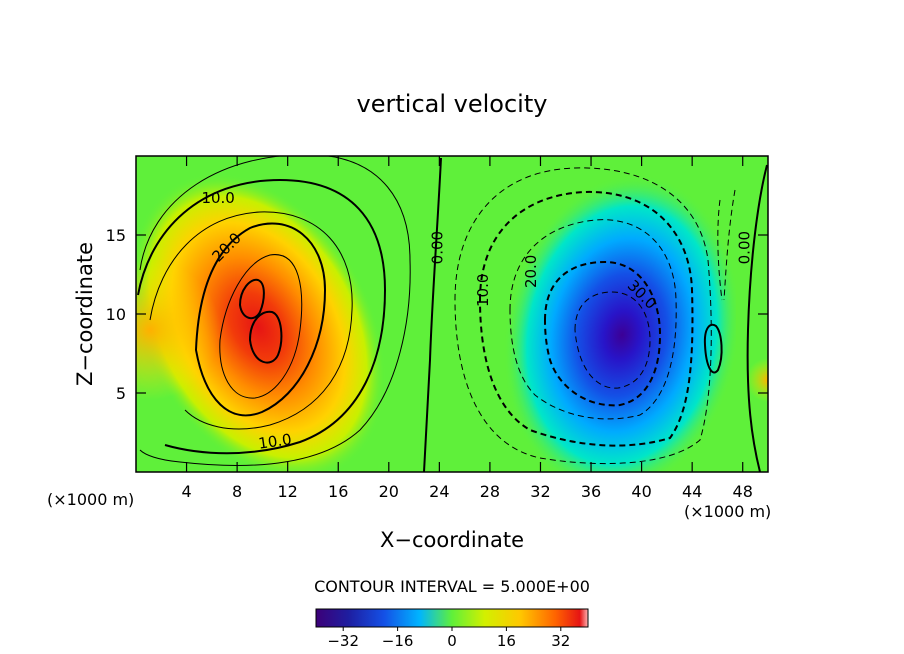  Describe the element at coordinates (288, 491) in the screenshot. I see `x-tick-label: 12` at that location.